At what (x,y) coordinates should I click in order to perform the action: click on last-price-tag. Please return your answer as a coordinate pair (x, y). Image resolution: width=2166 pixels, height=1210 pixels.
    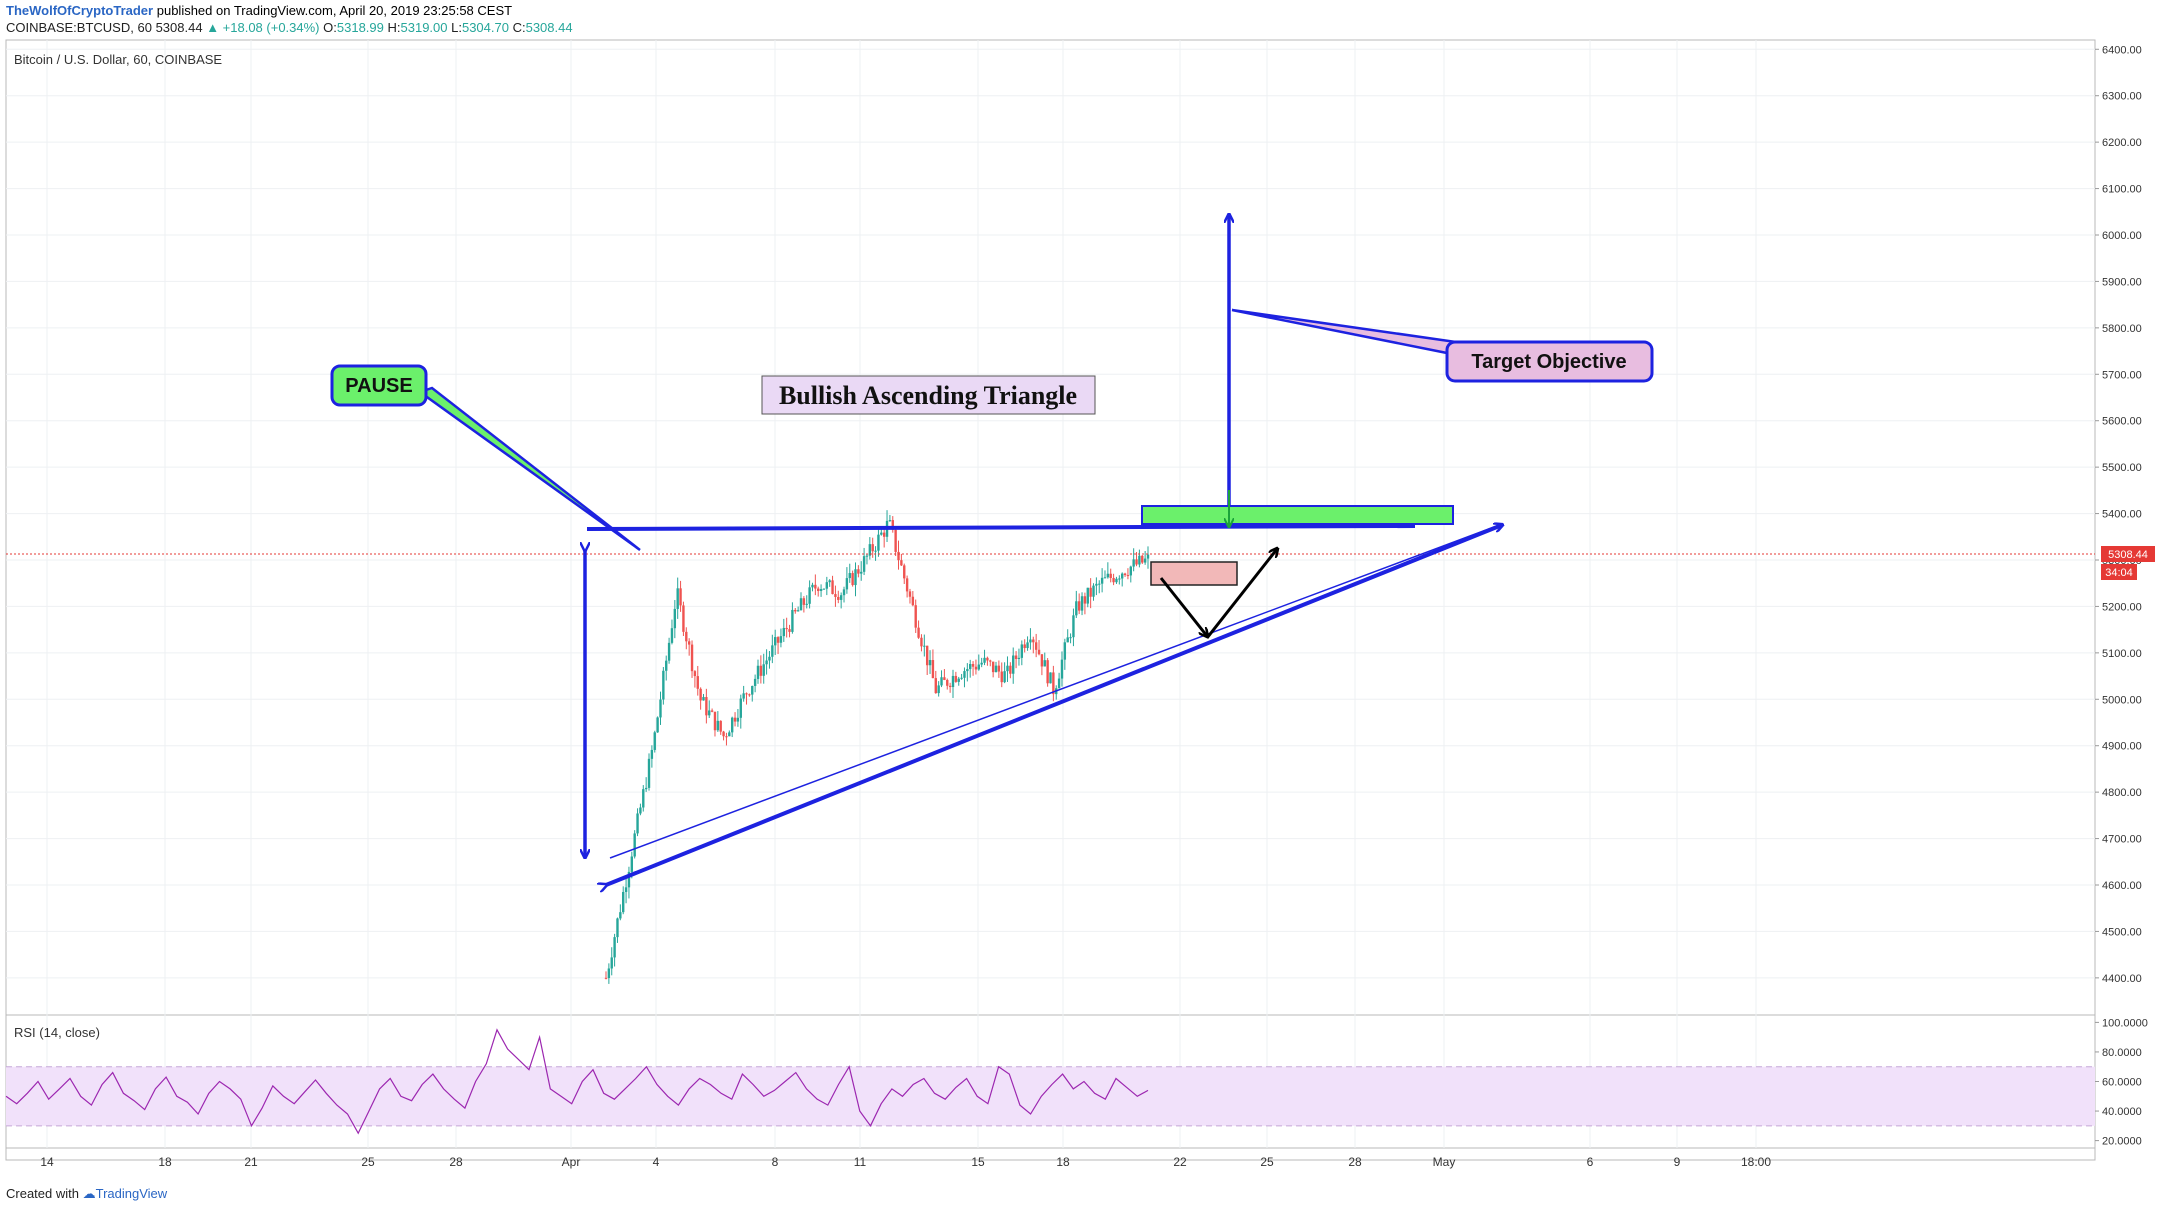
    Looking at the image, I should click on (2128, 554).